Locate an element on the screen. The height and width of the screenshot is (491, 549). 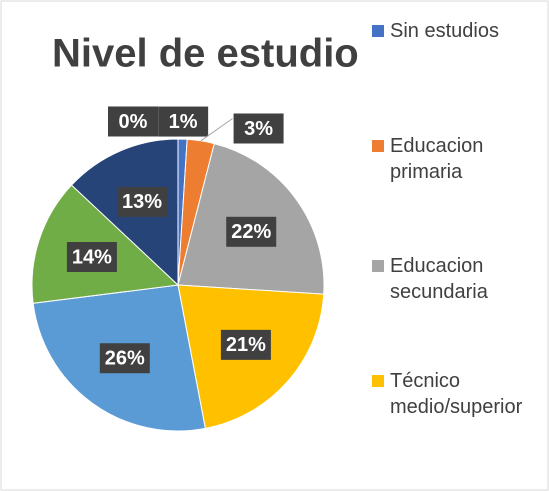
data-label: 21% is located at coordinates (245, 344).